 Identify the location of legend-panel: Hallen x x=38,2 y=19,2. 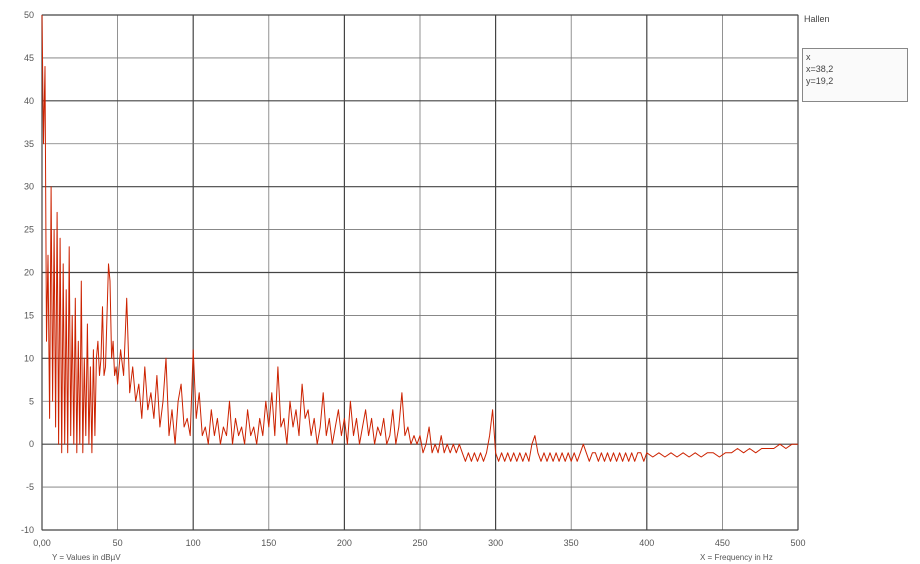
(856, 55).